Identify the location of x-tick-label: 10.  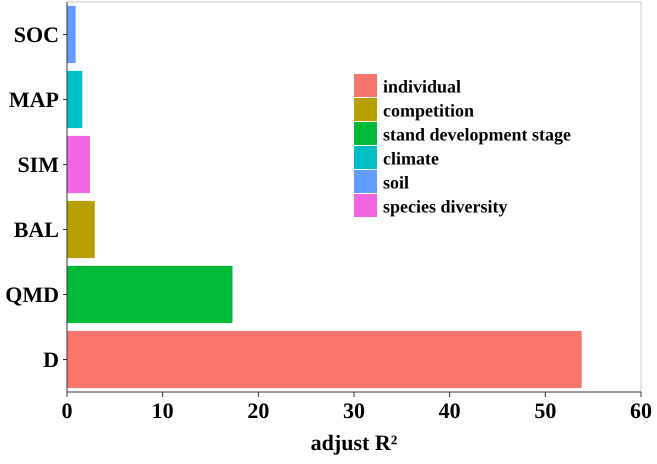
(163, 410).